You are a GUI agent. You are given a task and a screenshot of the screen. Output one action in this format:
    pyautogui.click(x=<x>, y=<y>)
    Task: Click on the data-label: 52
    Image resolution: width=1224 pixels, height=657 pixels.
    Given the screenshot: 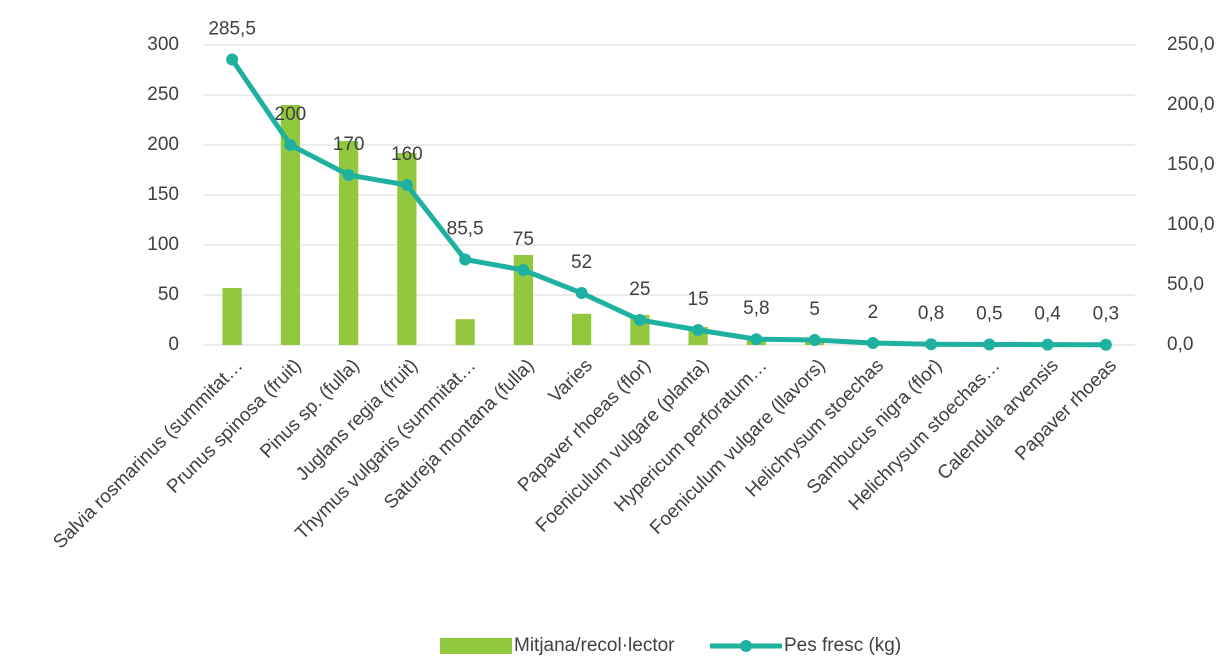 What is the action you would take?
    pyautogui.click(x=581, y=262)
    